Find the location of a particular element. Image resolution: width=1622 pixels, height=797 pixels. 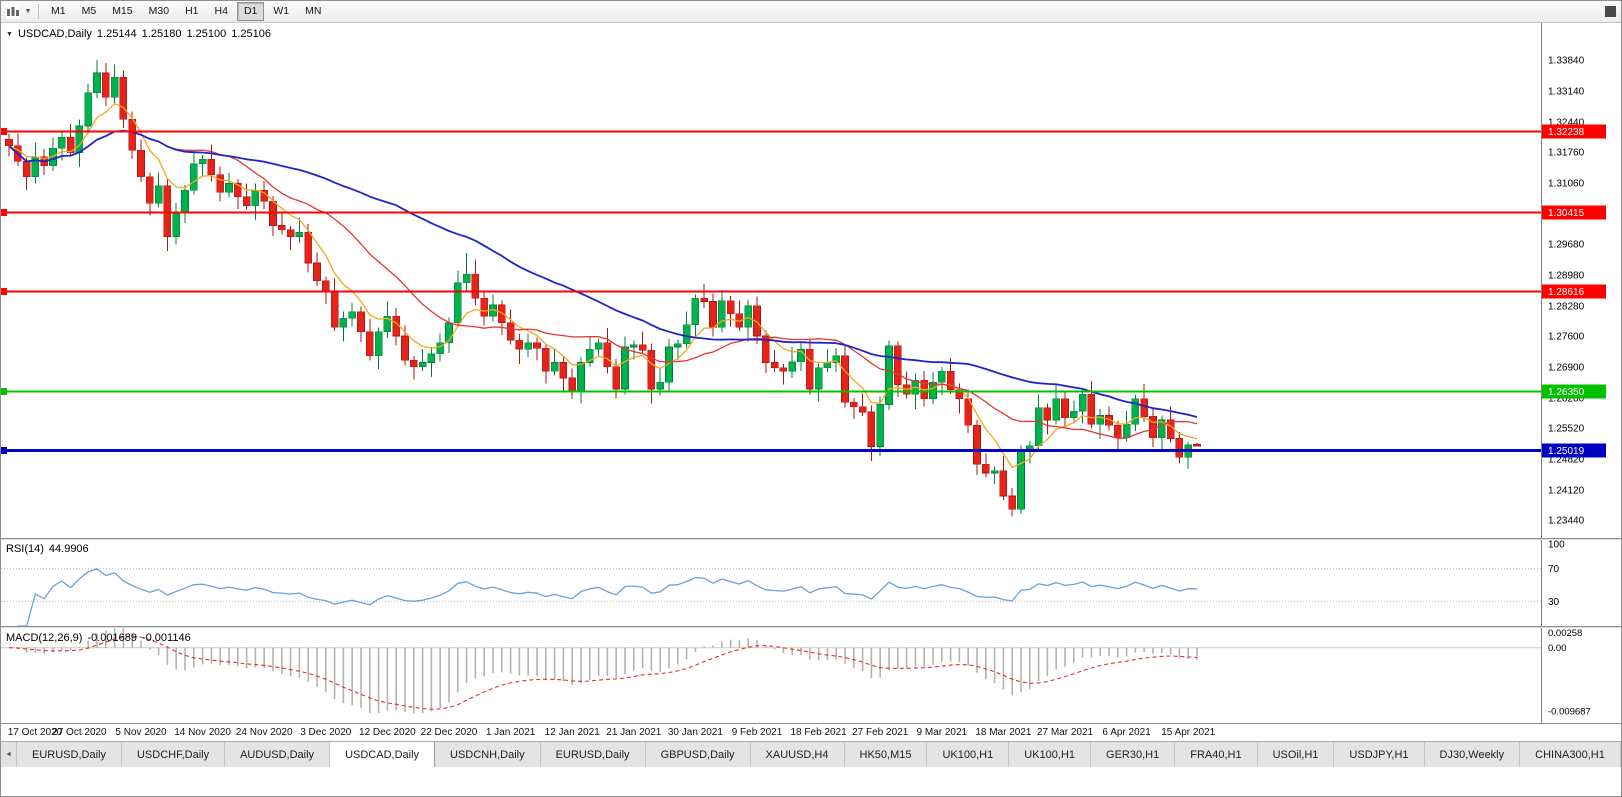

ohlc-close: 1.25106 is located at coordinates (251, 34).